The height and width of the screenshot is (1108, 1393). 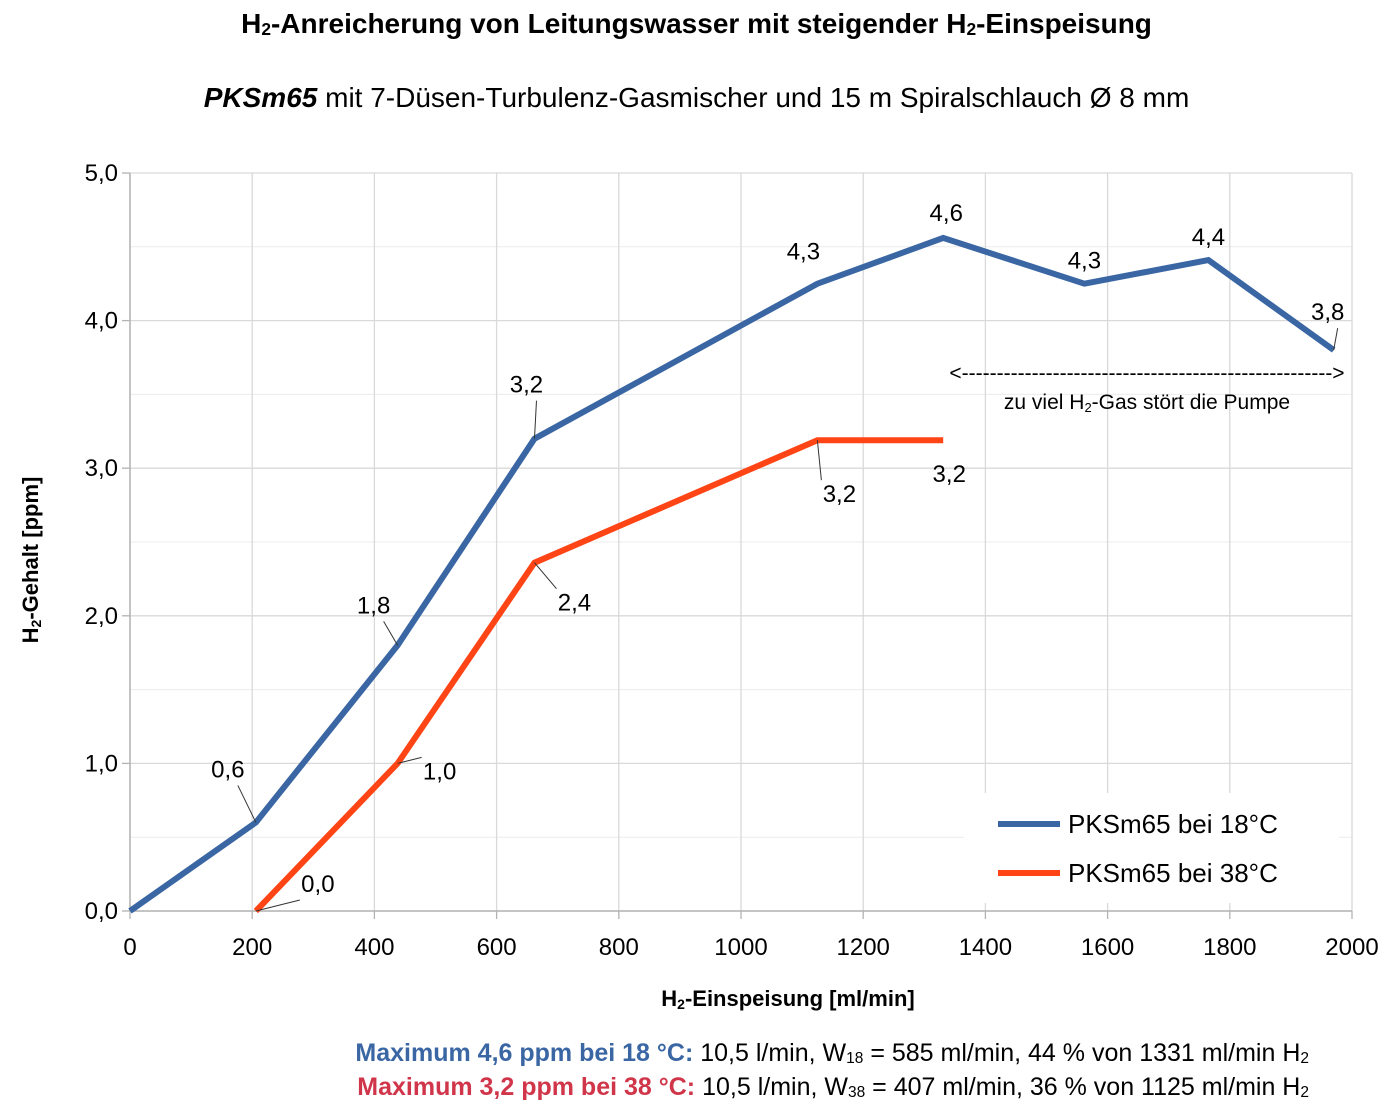 I want to click on x-tick-label: 800, so click(x=619, y=947).